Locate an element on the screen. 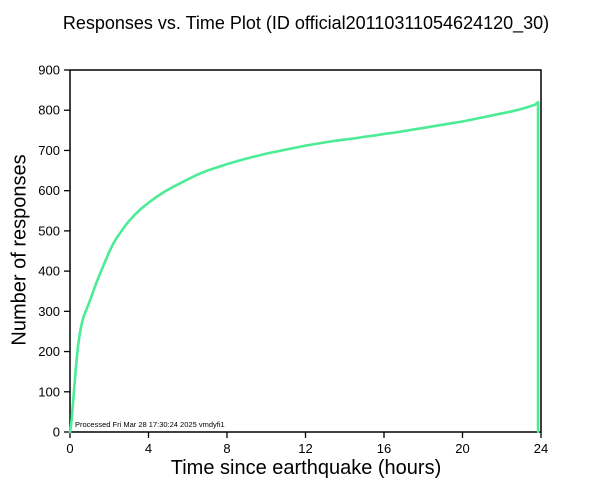 The width and height of the screenshot is (612, 504). x-axis-title: Time since earthquake (hours) is located at coordinates (306, 468).